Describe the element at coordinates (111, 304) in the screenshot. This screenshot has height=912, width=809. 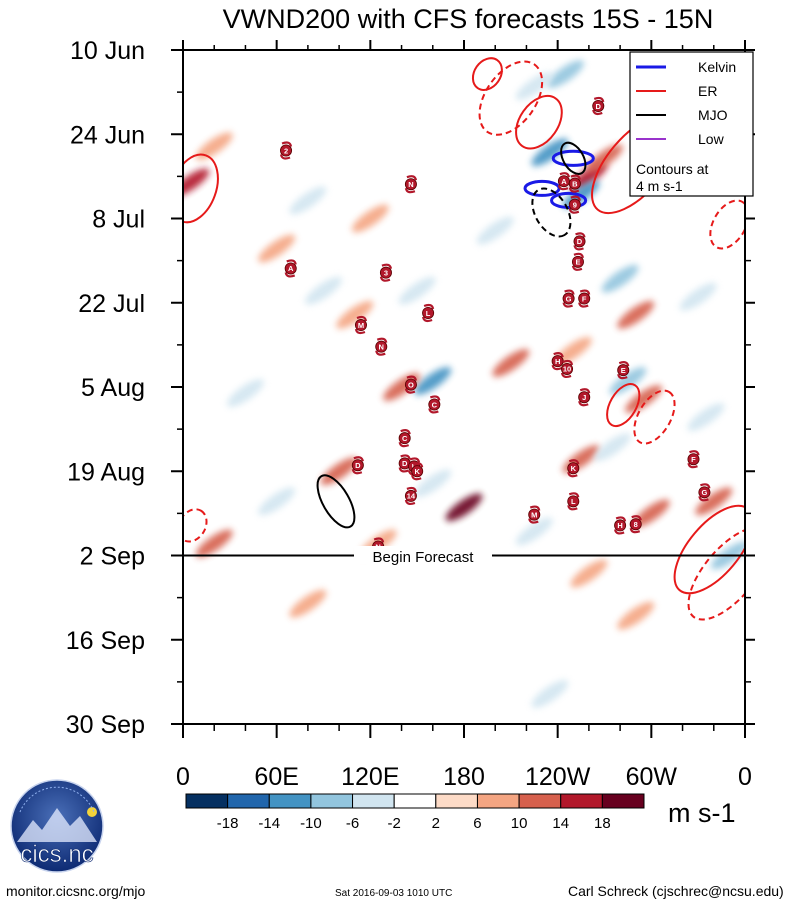
I see `y-tick-label-3: 22 Jul` at that location.